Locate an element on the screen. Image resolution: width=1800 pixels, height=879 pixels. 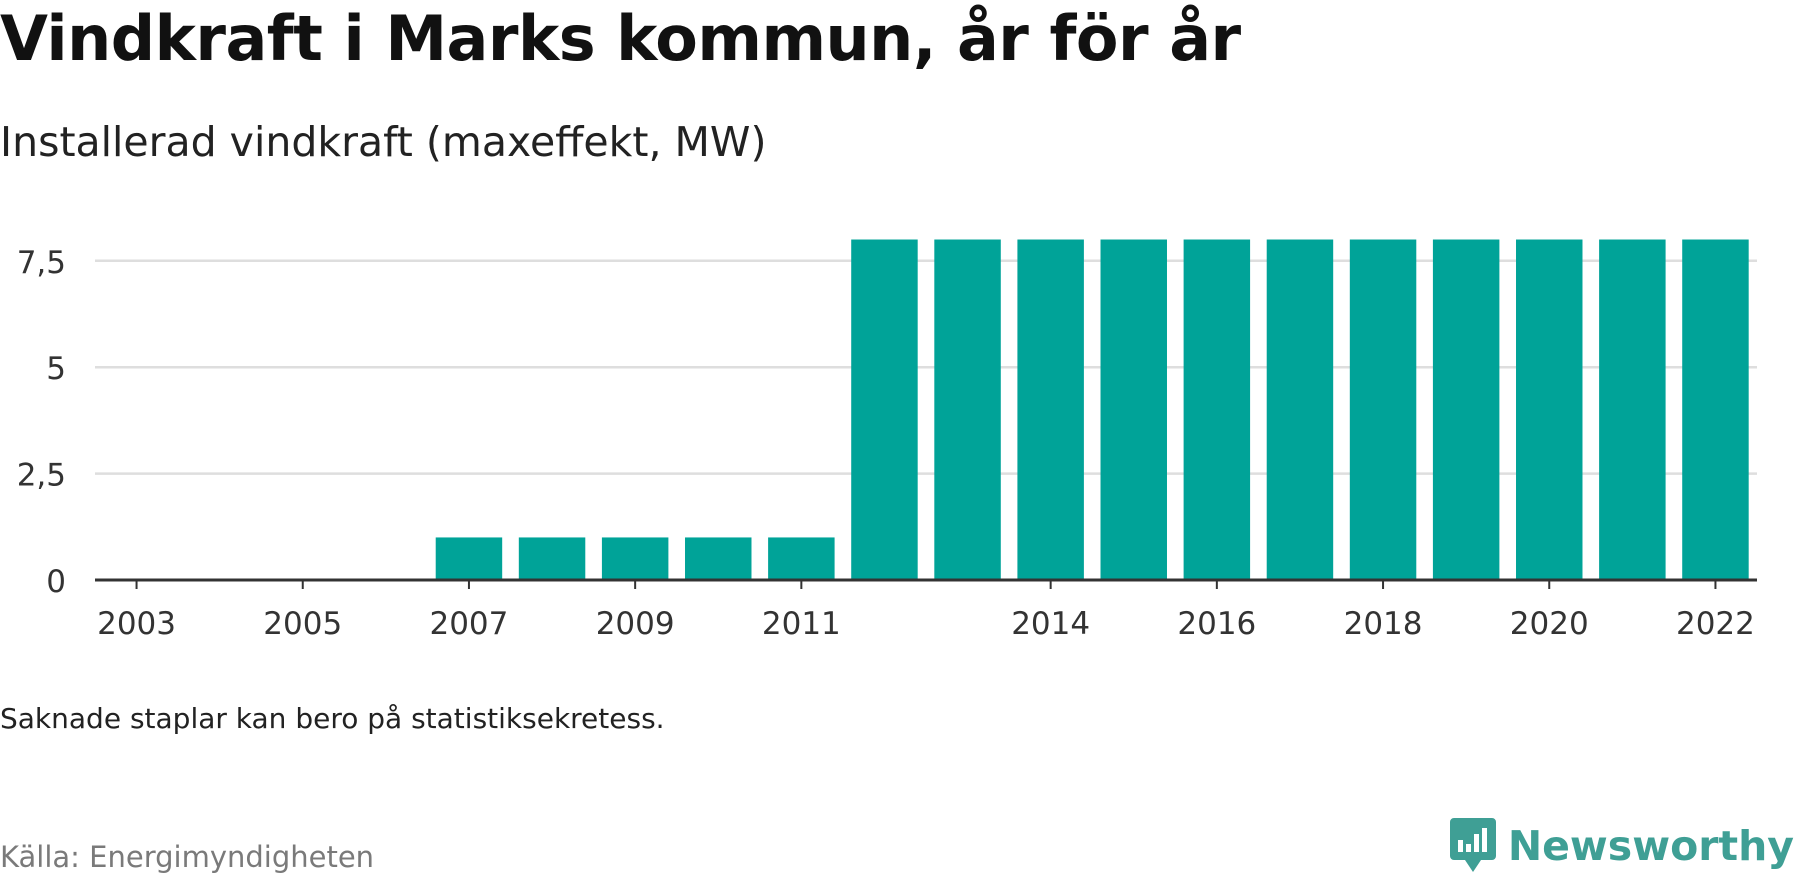
x-tick-label: 2018 is located at coordinates (1383, 624).